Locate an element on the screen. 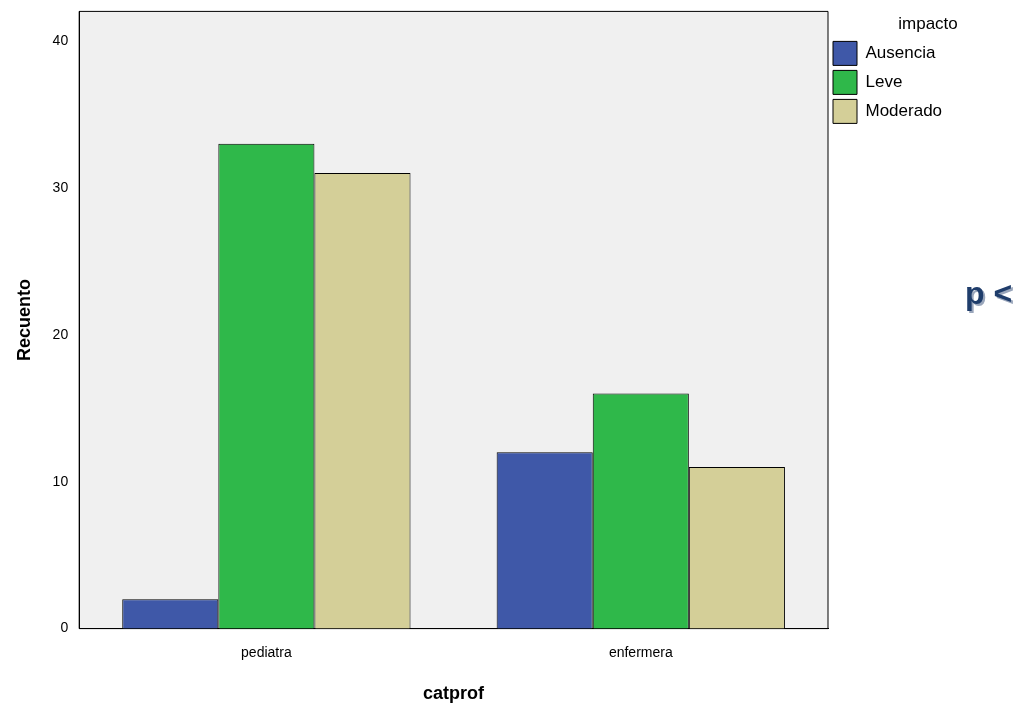  x-tick-label: enfermera is located at coordinates (640, 651).